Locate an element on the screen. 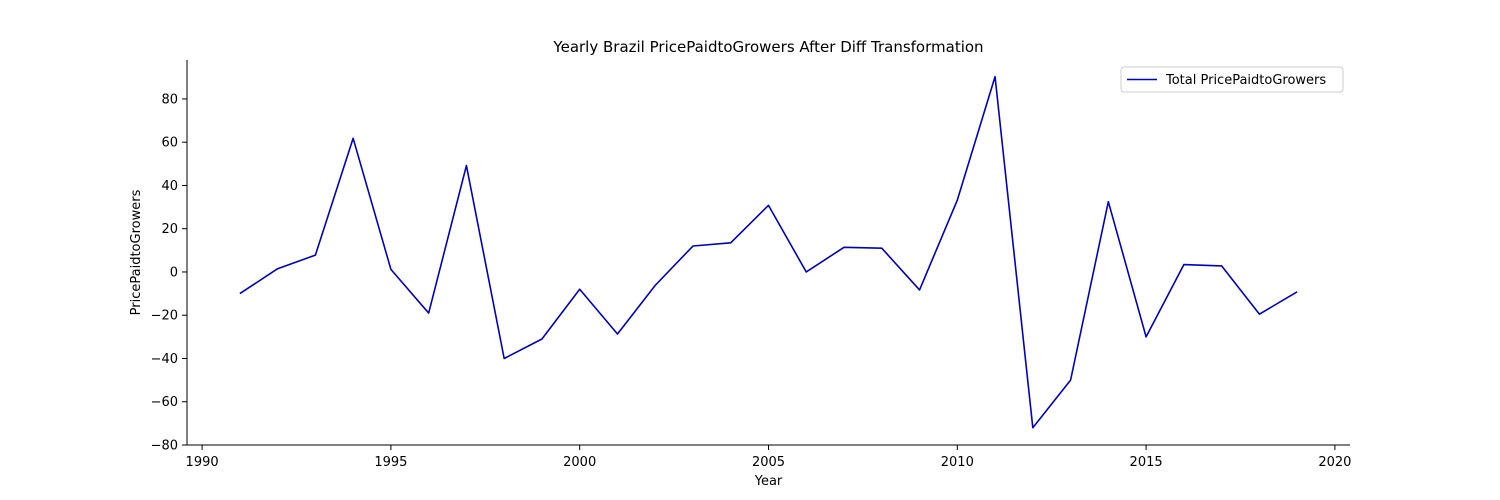 This screenshot has width=1500, height=500. y-tick-label: −20 is located at coordinates (164, 316).